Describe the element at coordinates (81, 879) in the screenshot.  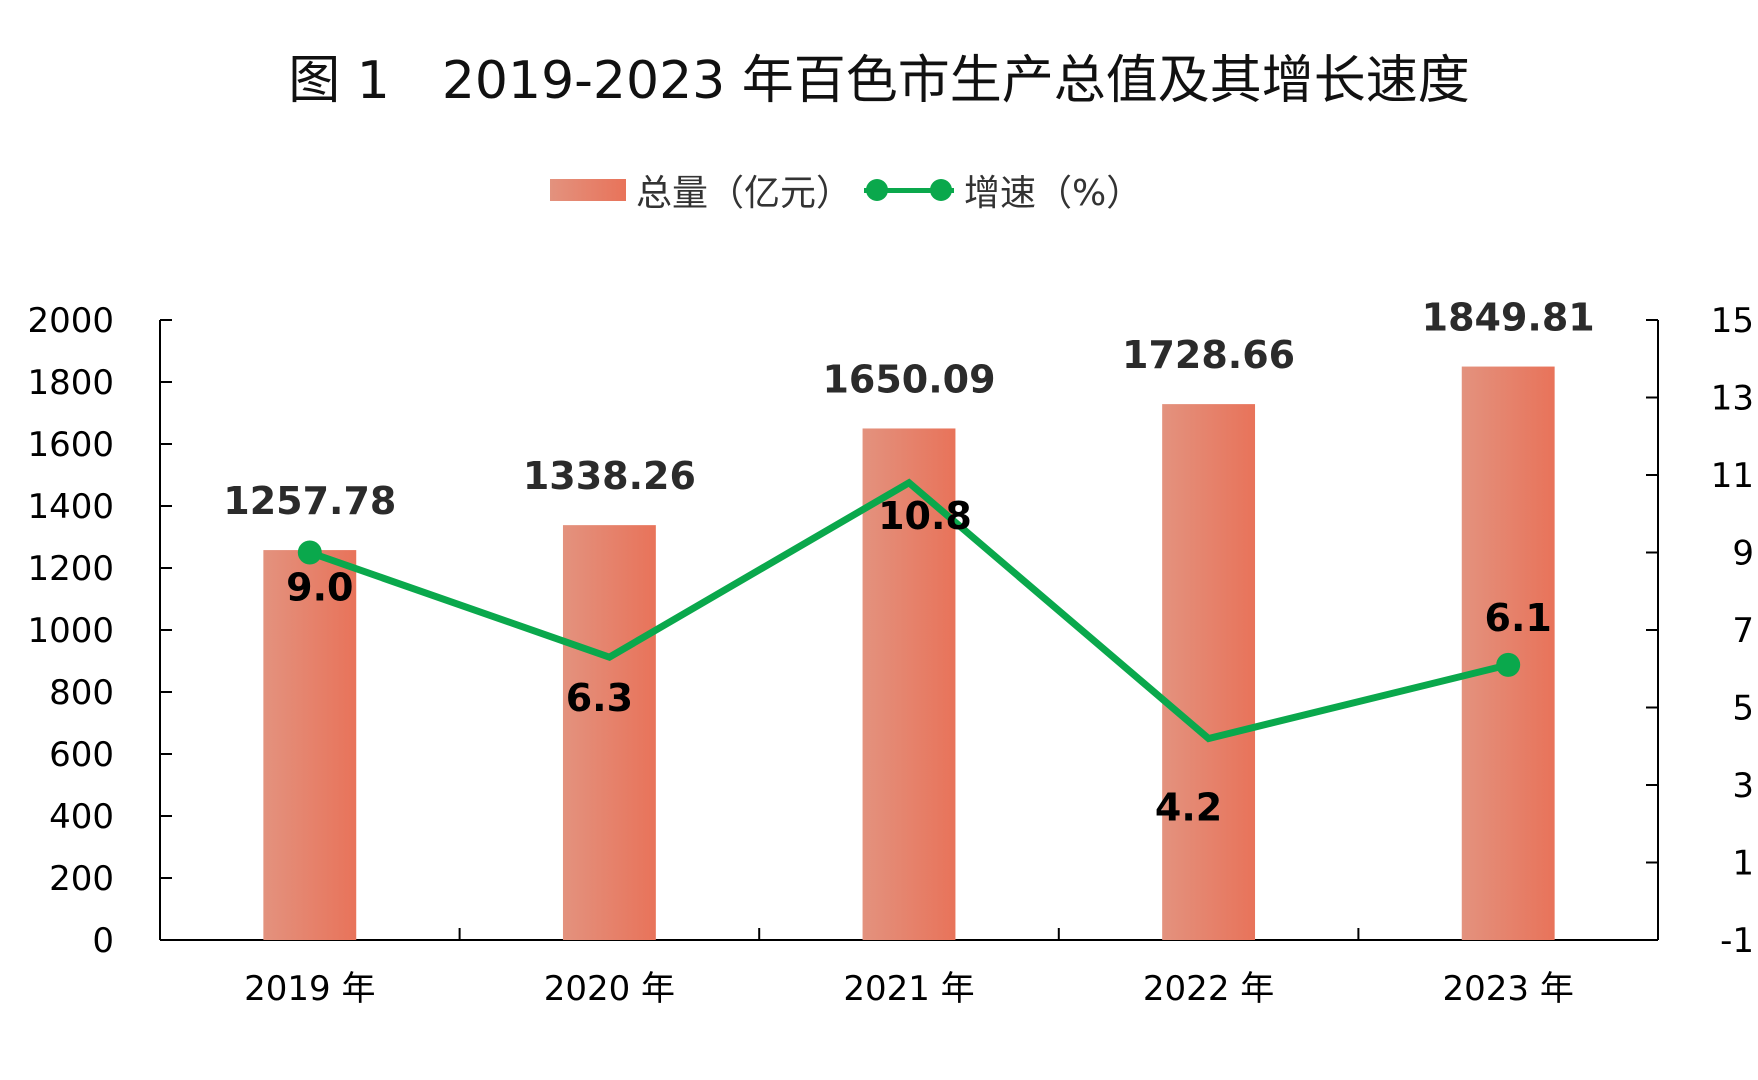
I see `left-tick-label: 200` at that location.